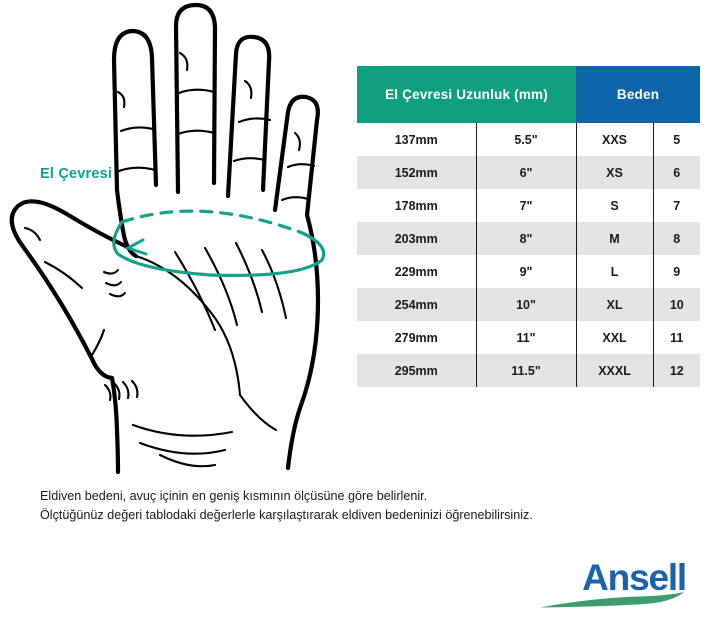 This screenshot has height=619, width=706. I want to click on measure-ellipse-front-solid, so click(219, 248).